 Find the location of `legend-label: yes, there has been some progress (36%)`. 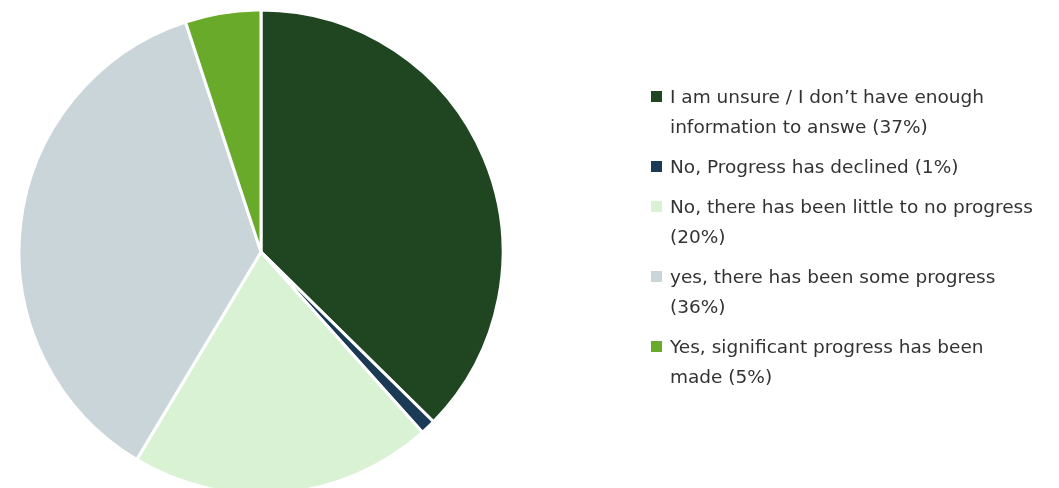

legend-label: yes, there has been some progress (36%) is located at coordinates (833, 292).